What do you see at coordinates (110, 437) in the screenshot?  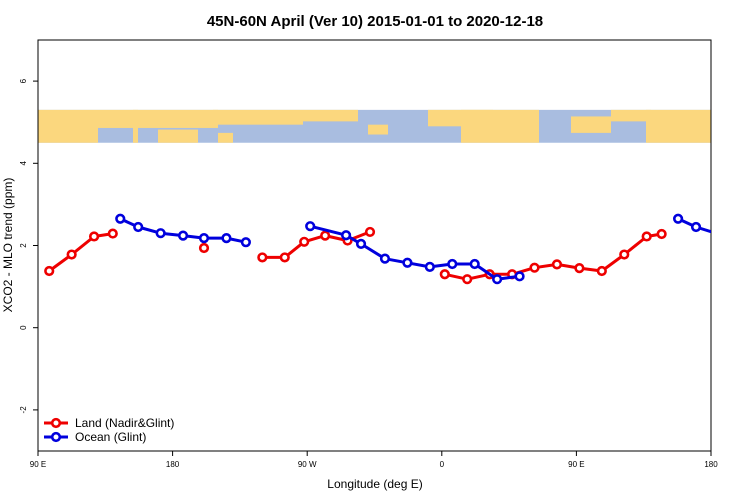 I see `legend-label-ocean: Ocean (Glint)` at bounding box center [110, 437].